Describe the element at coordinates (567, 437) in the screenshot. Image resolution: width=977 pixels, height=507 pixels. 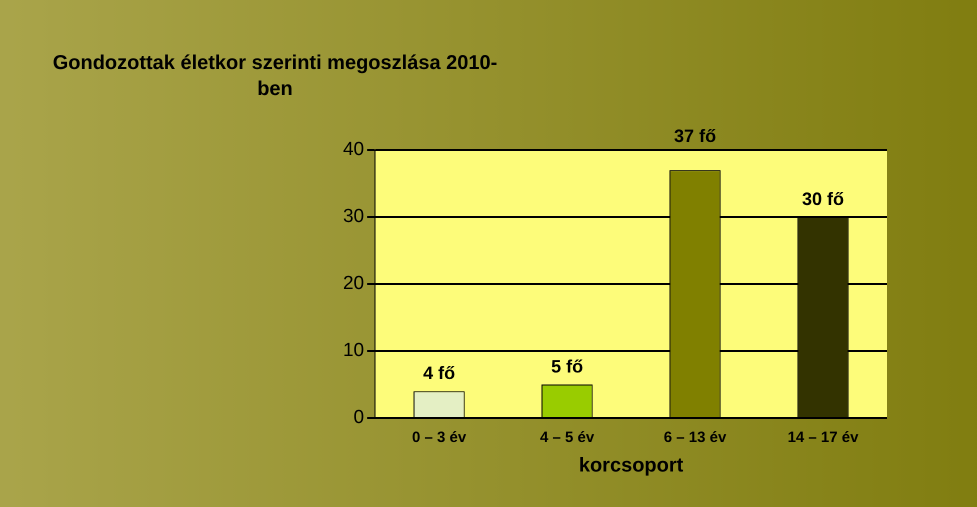
I see `x-tick-label: 4 – 5 év` at that location.